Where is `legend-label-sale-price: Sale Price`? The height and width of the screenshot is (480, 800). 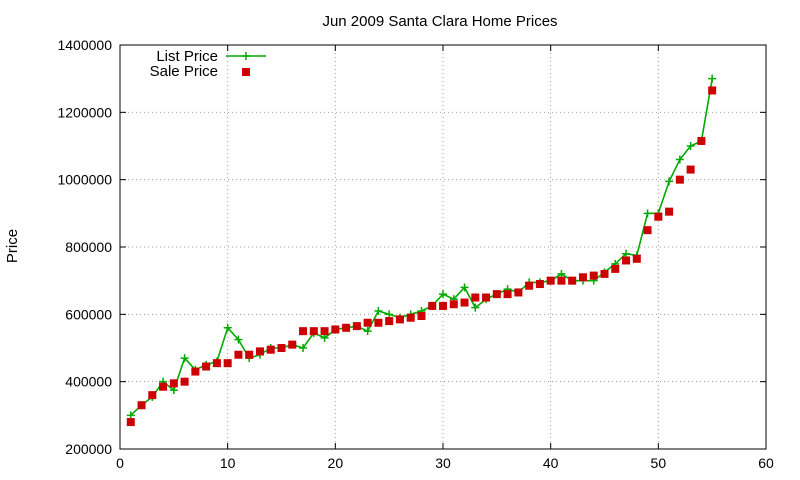
legend-label-sale-price: Sale Price is located at coordinates (184, 71).